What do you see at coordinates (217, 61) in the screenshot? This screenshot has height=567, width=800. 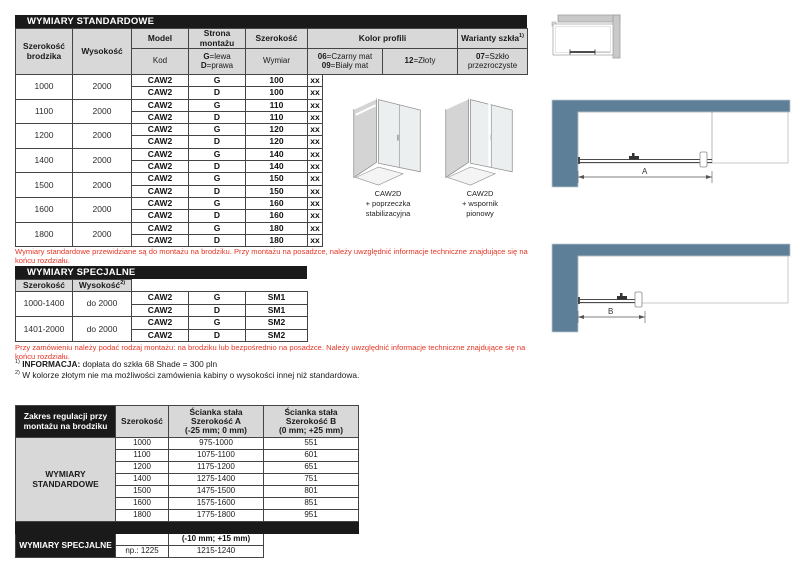 I see `subheader-side-codes: G=lewa D=prawa` at bounding box center [217, 61].